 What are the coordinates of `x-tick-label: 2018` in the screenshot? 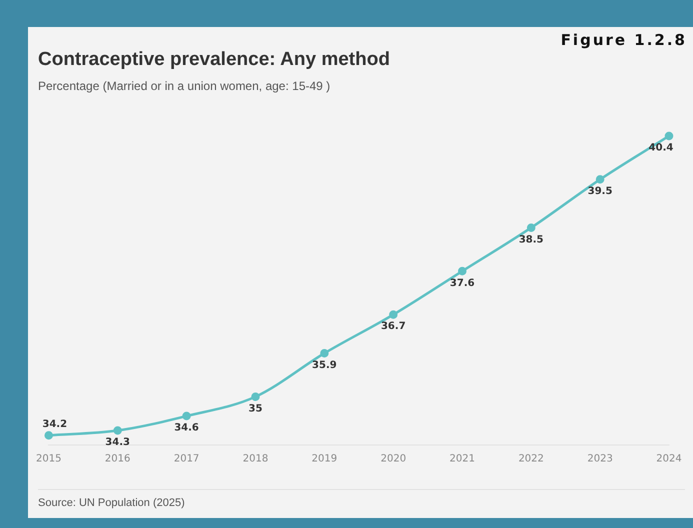 It's located at (255, 459).